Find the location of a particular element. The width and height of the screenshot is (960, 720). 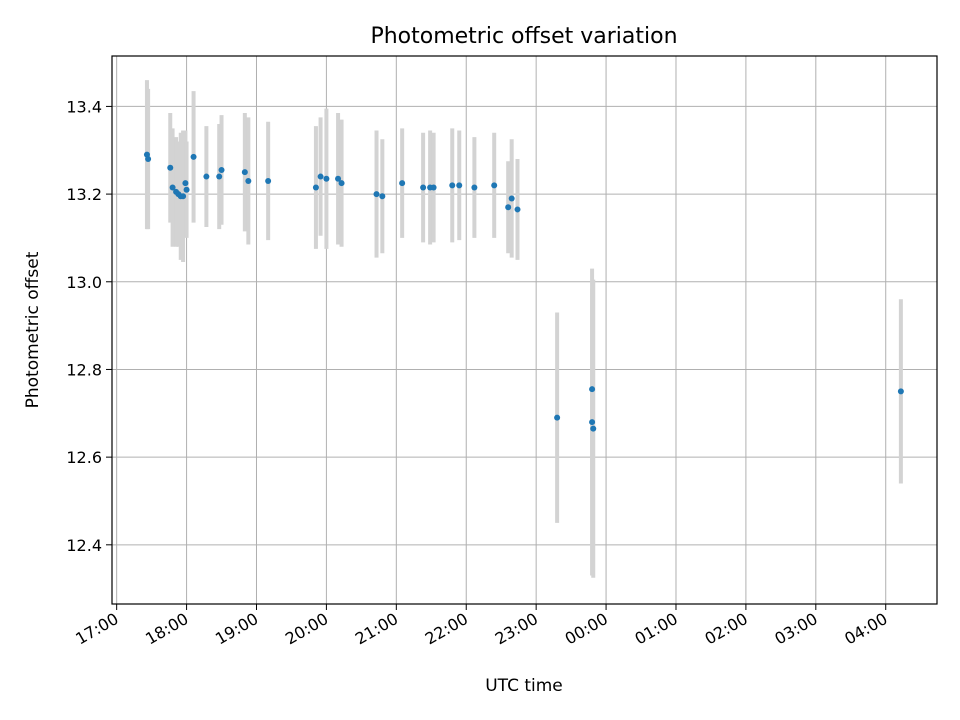

x-axis-title: UTC time is located at coordinates (524, 686).